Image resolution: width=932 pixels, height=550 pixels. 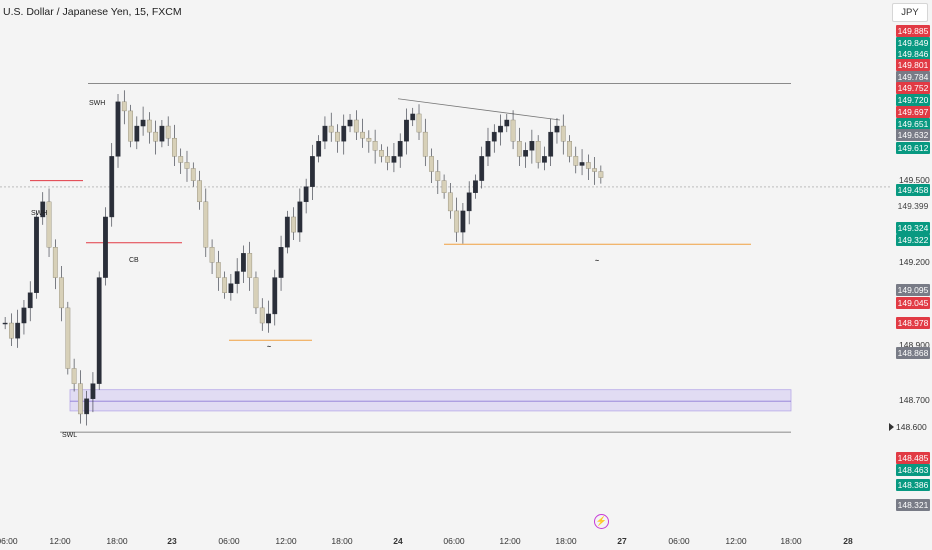 I want to click on chart-title: U.S. Dollar / Japanese Yen, 15, FXCM, so click(x=92, y=12).